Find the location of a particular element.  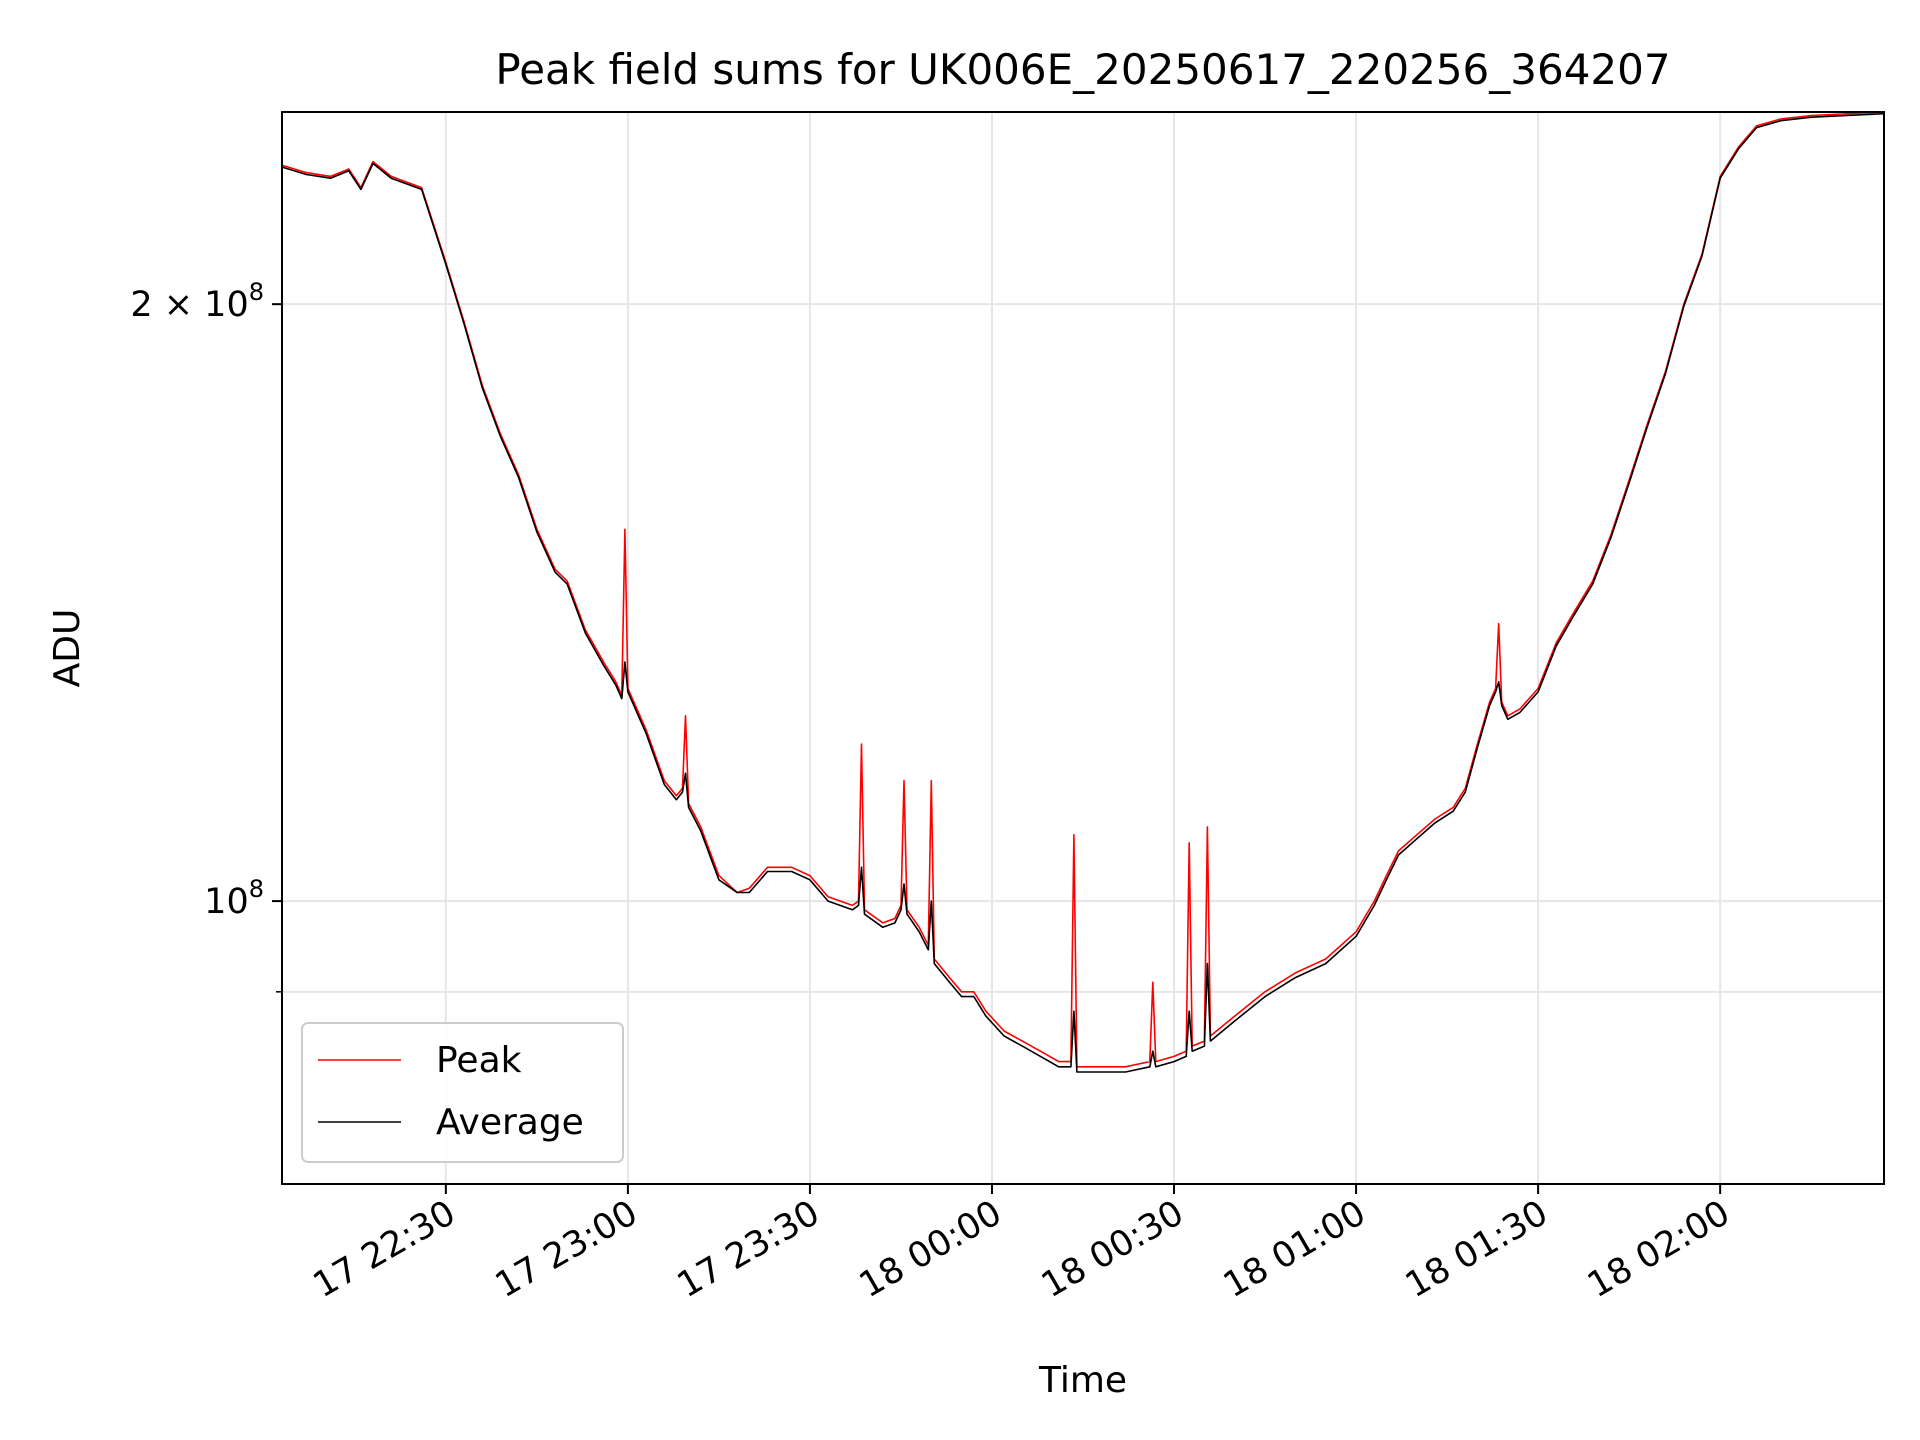

legend-label-peak: Peak is located at coordinates (479, 1060).